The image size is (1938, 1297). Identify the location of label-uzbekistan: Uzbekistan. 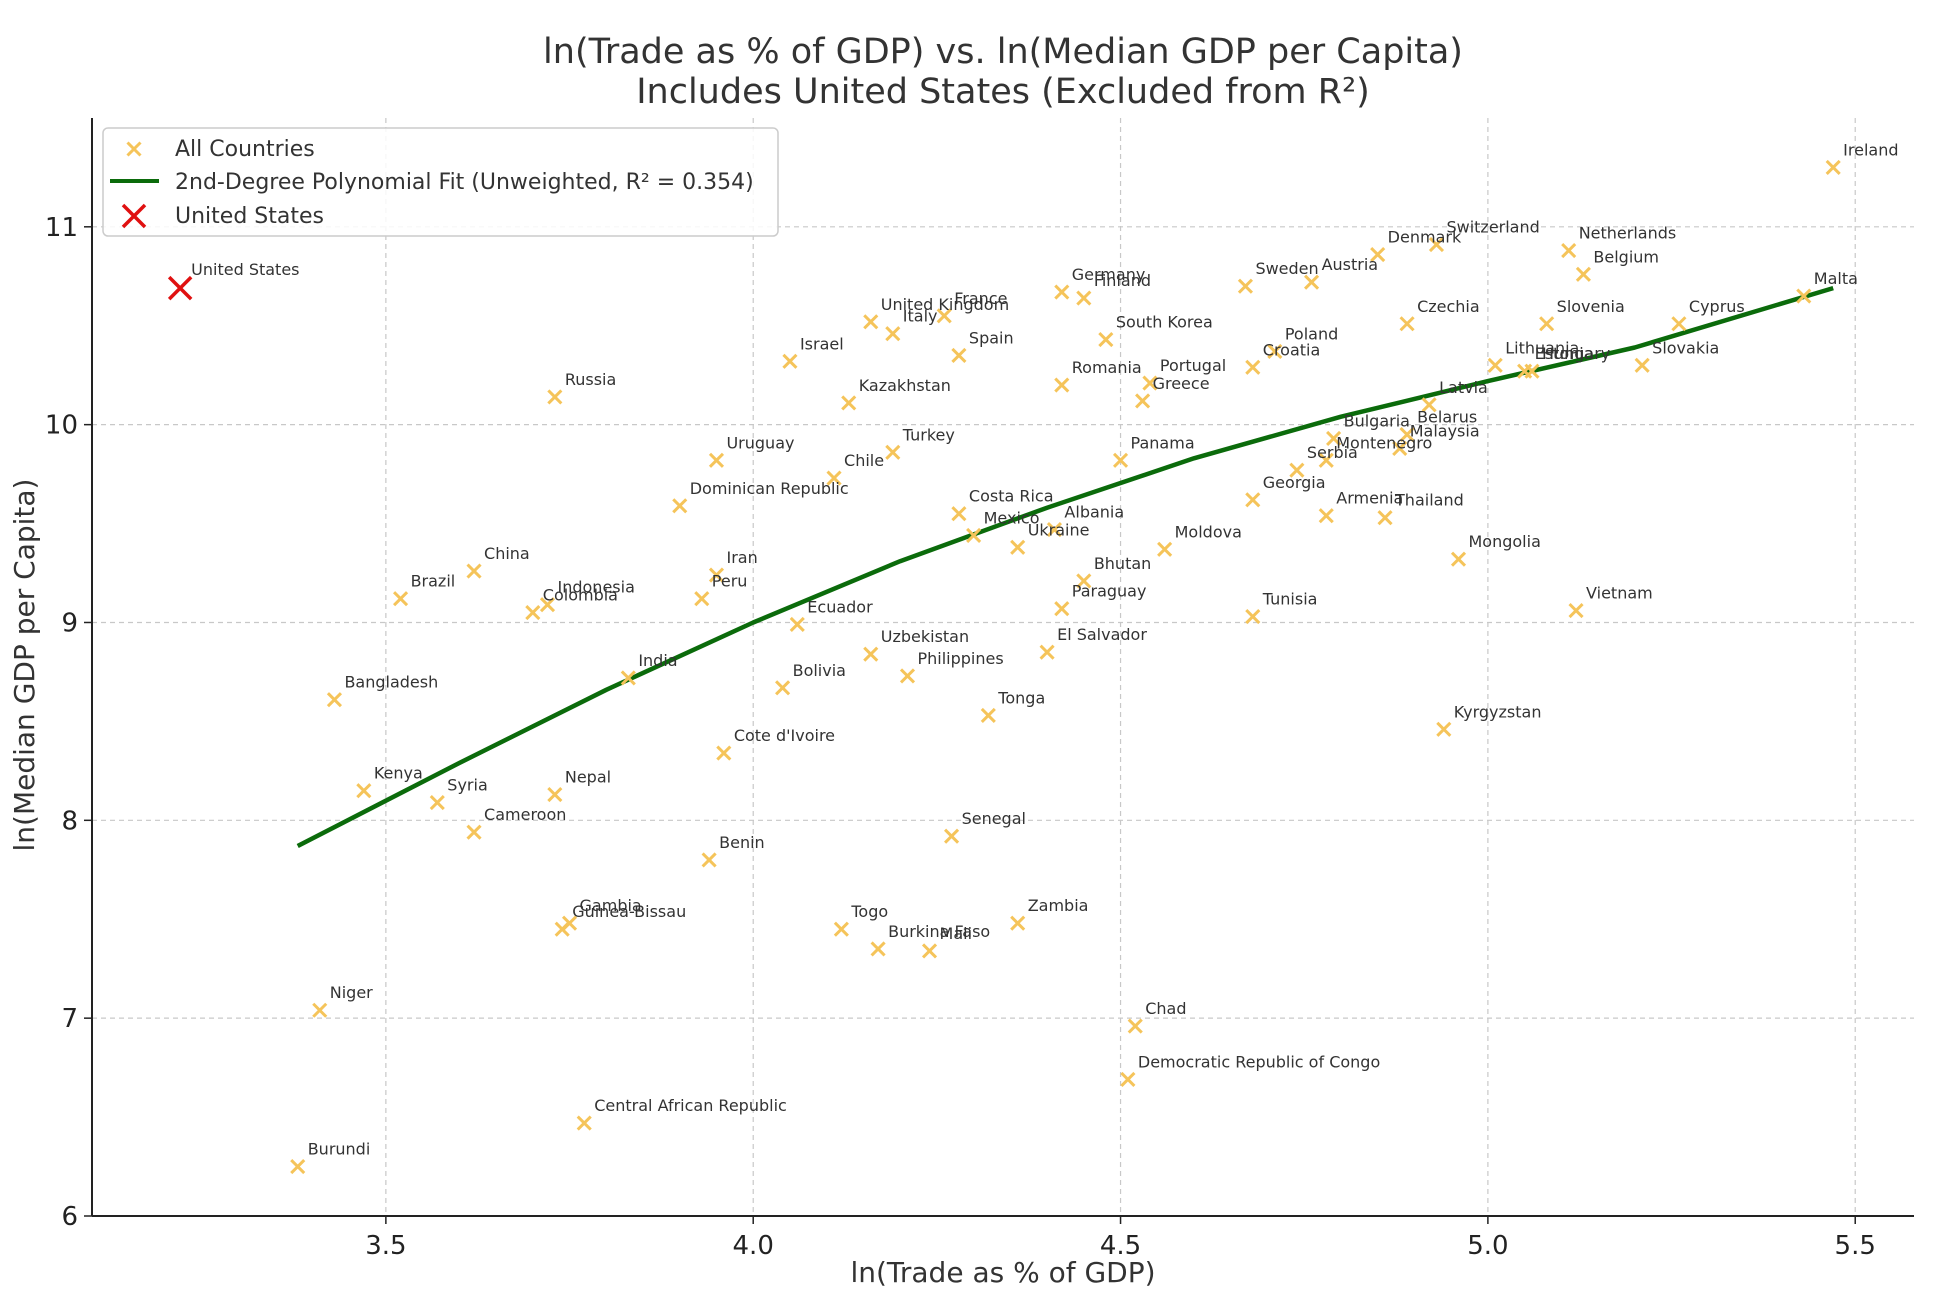
(925, 636).